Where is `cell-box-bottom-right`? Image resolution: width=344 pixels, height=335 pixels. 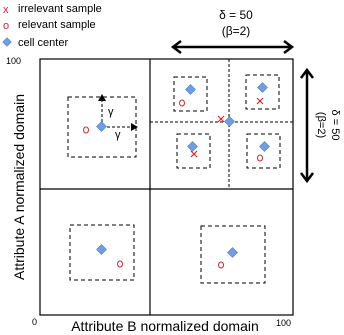 cell-box-bottom-right is located at coordinates (233, 254).